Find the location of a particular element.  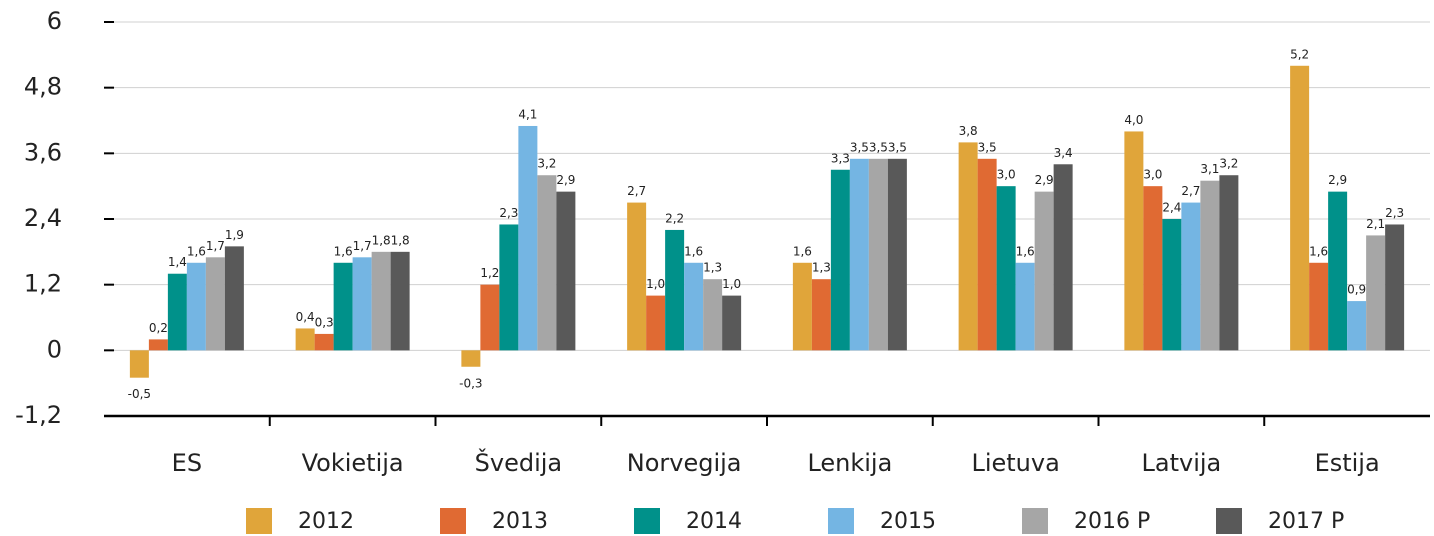

value-label: 2,2 is located at coordinates (674, 218).